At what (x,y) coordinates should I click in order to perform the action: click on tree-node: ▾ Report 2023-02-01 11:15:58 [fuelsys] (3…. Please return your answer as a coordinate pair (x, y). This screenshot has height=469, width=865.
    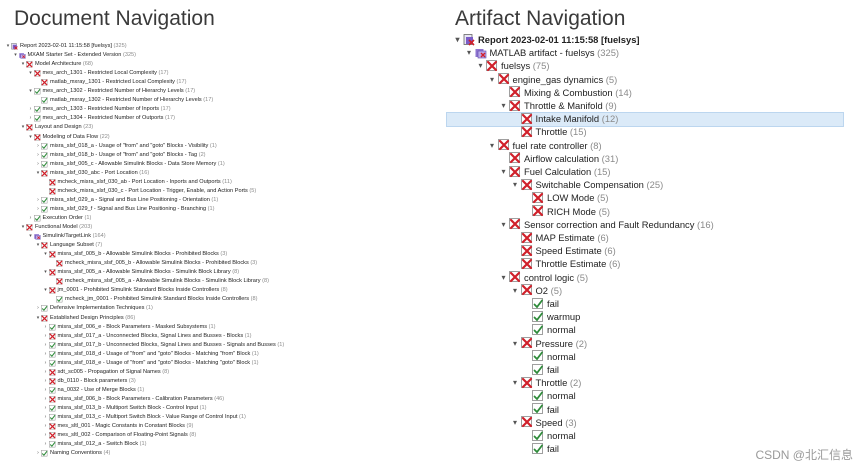
    Looking at the image, I should click on (66, 46).